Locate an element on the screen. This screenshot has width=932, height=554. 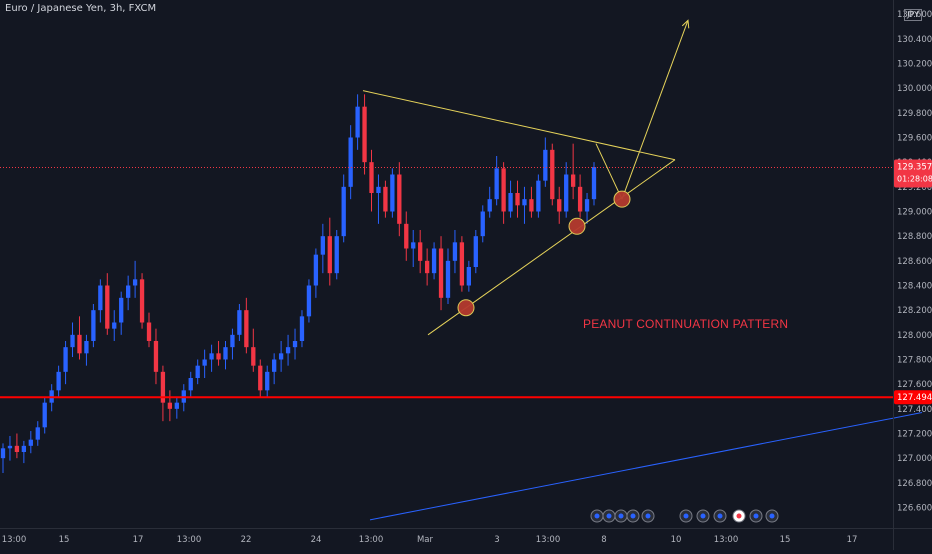
currency-badge: JPY is located at coordinates (913, 15).